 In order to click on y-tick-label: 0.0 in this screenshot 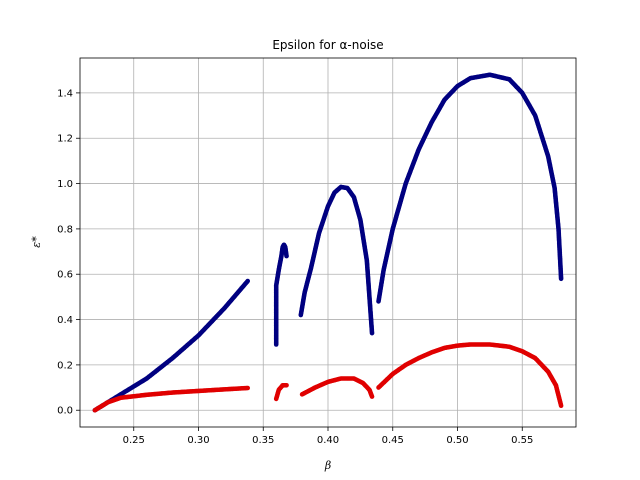, I will do `click(65, 411)`.